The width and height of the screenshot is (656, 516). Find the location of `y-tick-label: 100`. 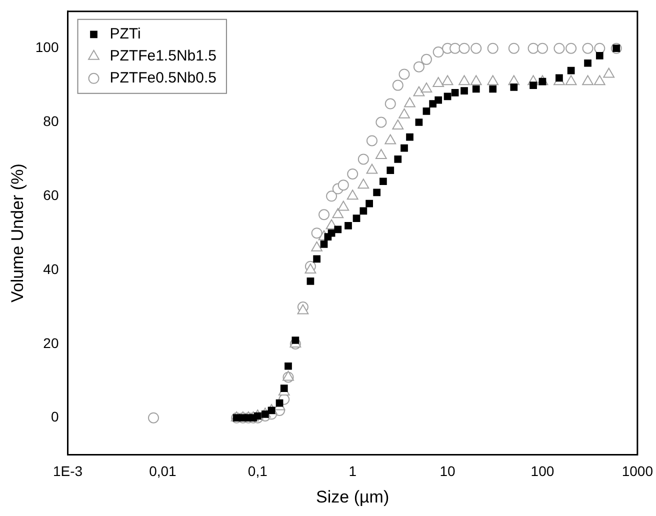

y-tick-label: 100 is located at coordinates (47, 47).